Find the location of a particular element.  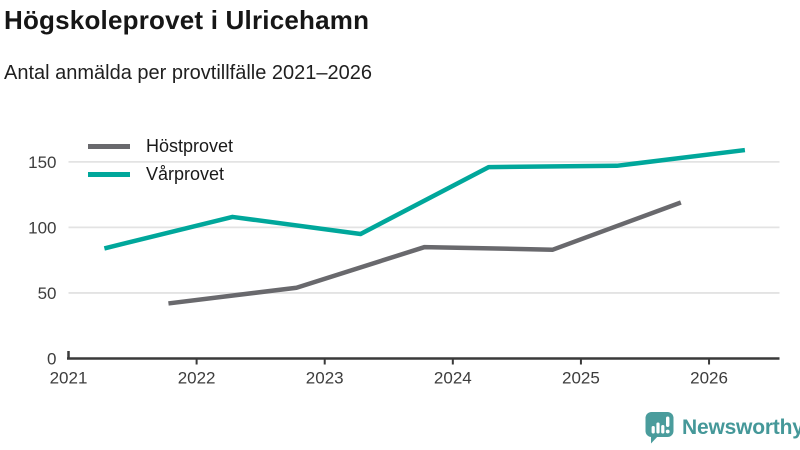

y-tick-label: 150 is located at coordinates (42, 162).